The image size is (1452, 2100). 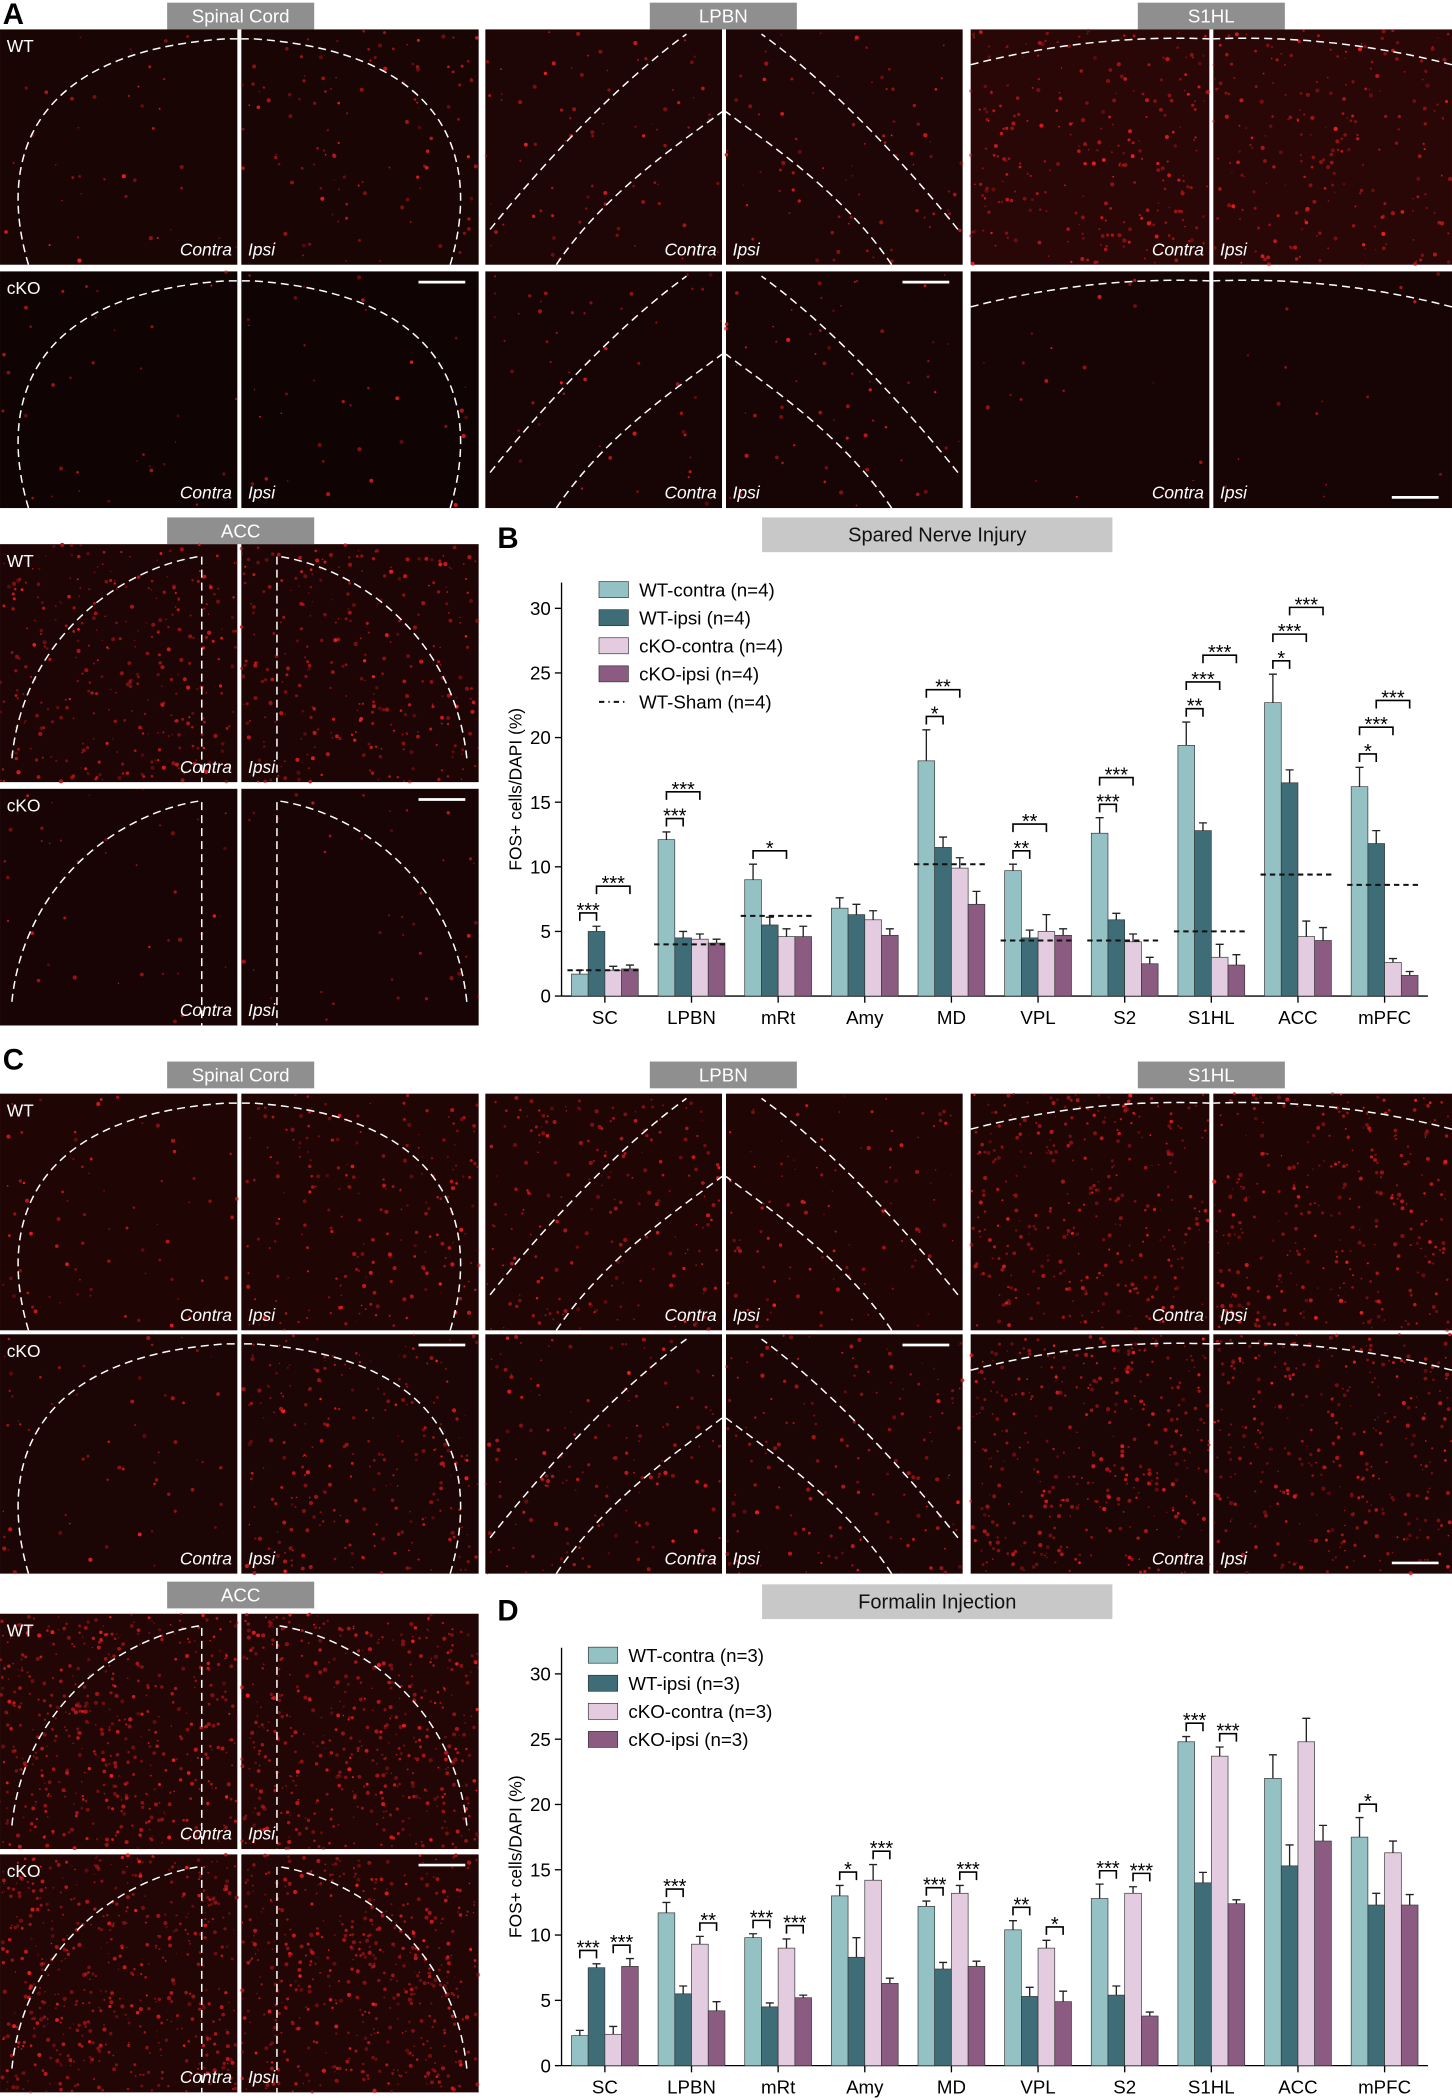 I want to click on genotype-label: cKO, so click(x=24, y=288).